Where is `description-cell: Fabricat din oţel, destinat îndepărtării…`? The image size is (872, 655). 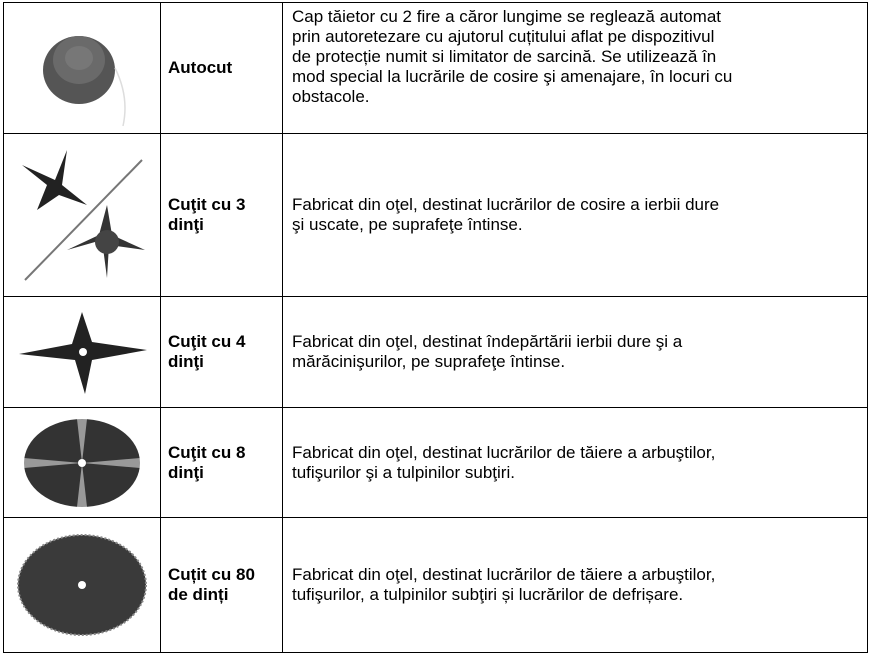
description-cell: Fabricat din oţel, destinat îndepărtării… is located at coordinates (575, 352).